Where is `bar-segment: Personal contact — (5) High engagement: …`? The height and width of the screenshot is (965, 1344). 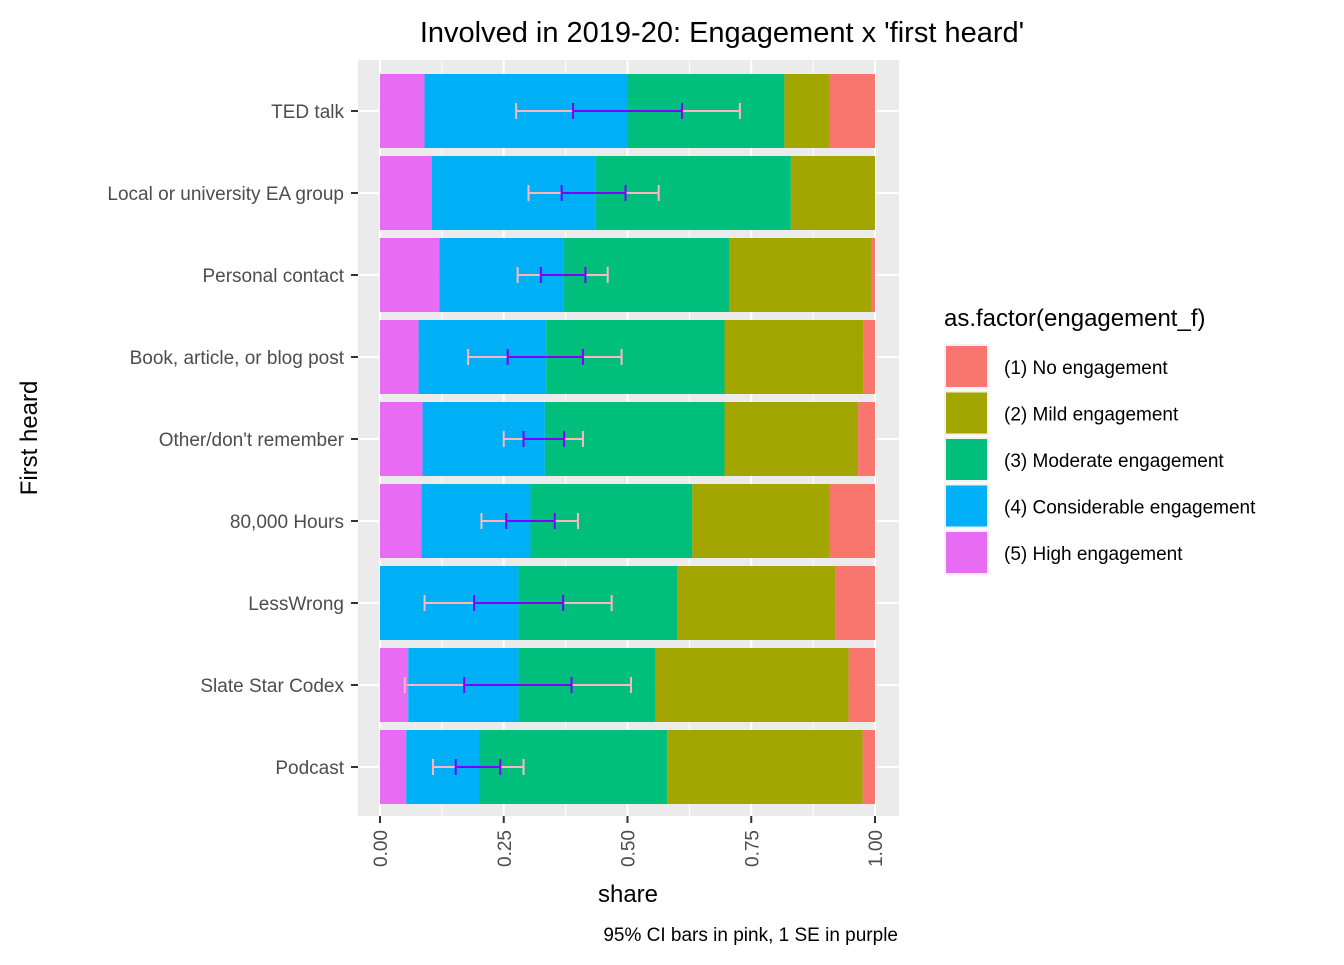 bar-segment: Personal contact — (5) High engagement: … is located at coordinates (410, 275).